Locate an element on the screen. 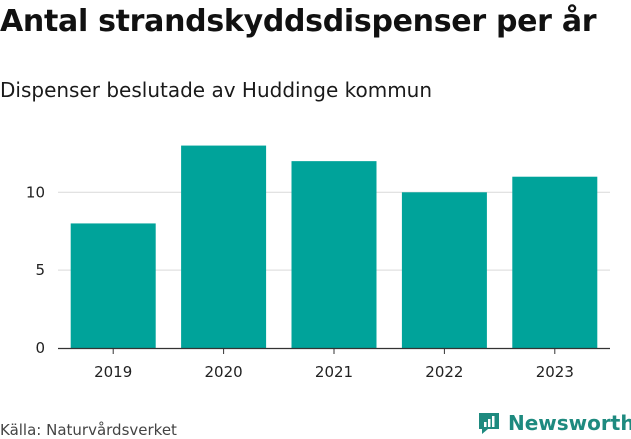 This screenshot has width=631, height=439. x-tick-label: 2022 is located at coordinates (444, 372).